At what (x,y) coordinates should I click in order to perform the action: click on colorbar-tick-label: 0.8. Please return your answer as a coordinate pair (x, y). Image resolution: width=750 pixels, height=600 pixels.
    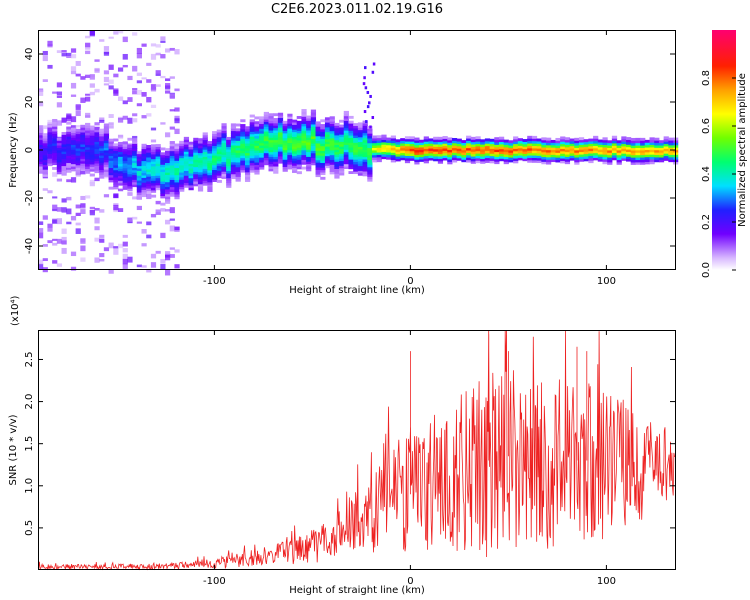
    Looking at the image, I should click on (706, 78).